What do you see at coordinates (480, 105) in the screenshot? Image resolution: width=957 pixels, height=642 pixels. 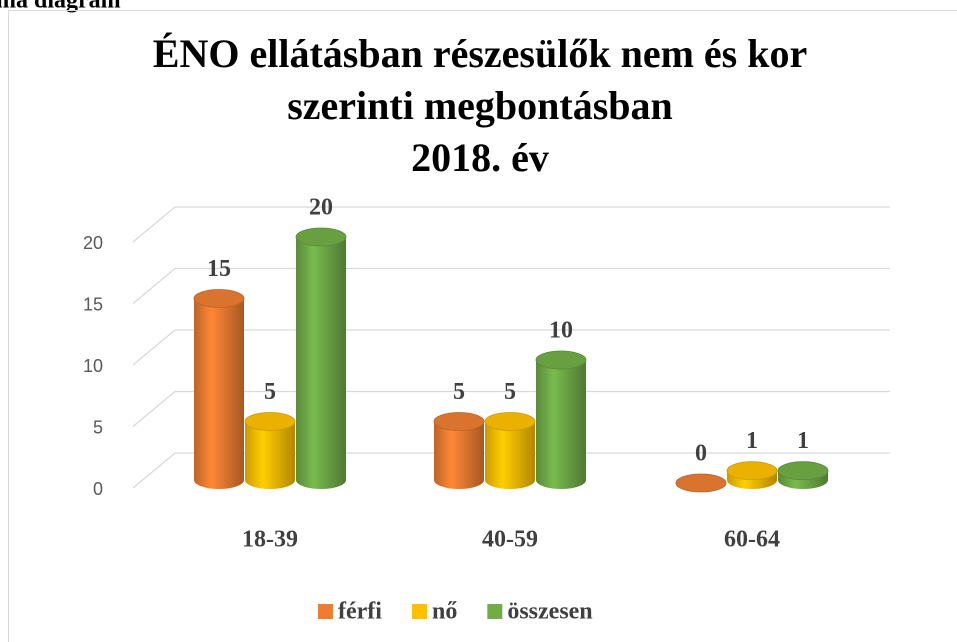 I see `chart-title: szerinti megbontásban` at bounding box center [480, 105].